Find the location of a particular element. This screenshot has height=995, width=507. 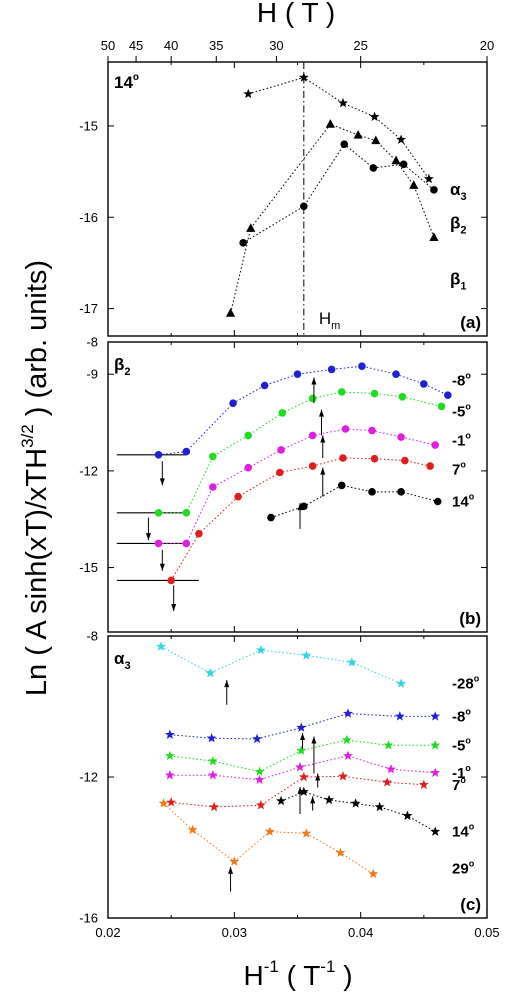

y-tick-label: -9 is located at coordinates (92, 374).